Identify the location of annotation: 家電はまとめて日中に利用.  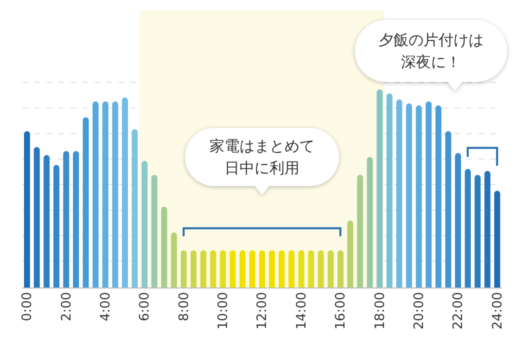
(262, 157).